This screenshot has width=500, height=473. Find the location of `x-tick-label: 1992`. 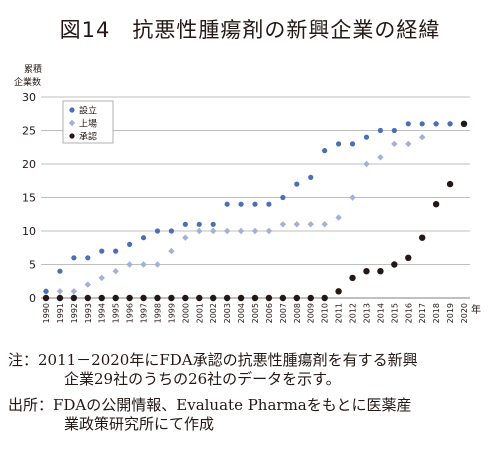

x-tick-label: 1992 is located at coordinates (74, 313).